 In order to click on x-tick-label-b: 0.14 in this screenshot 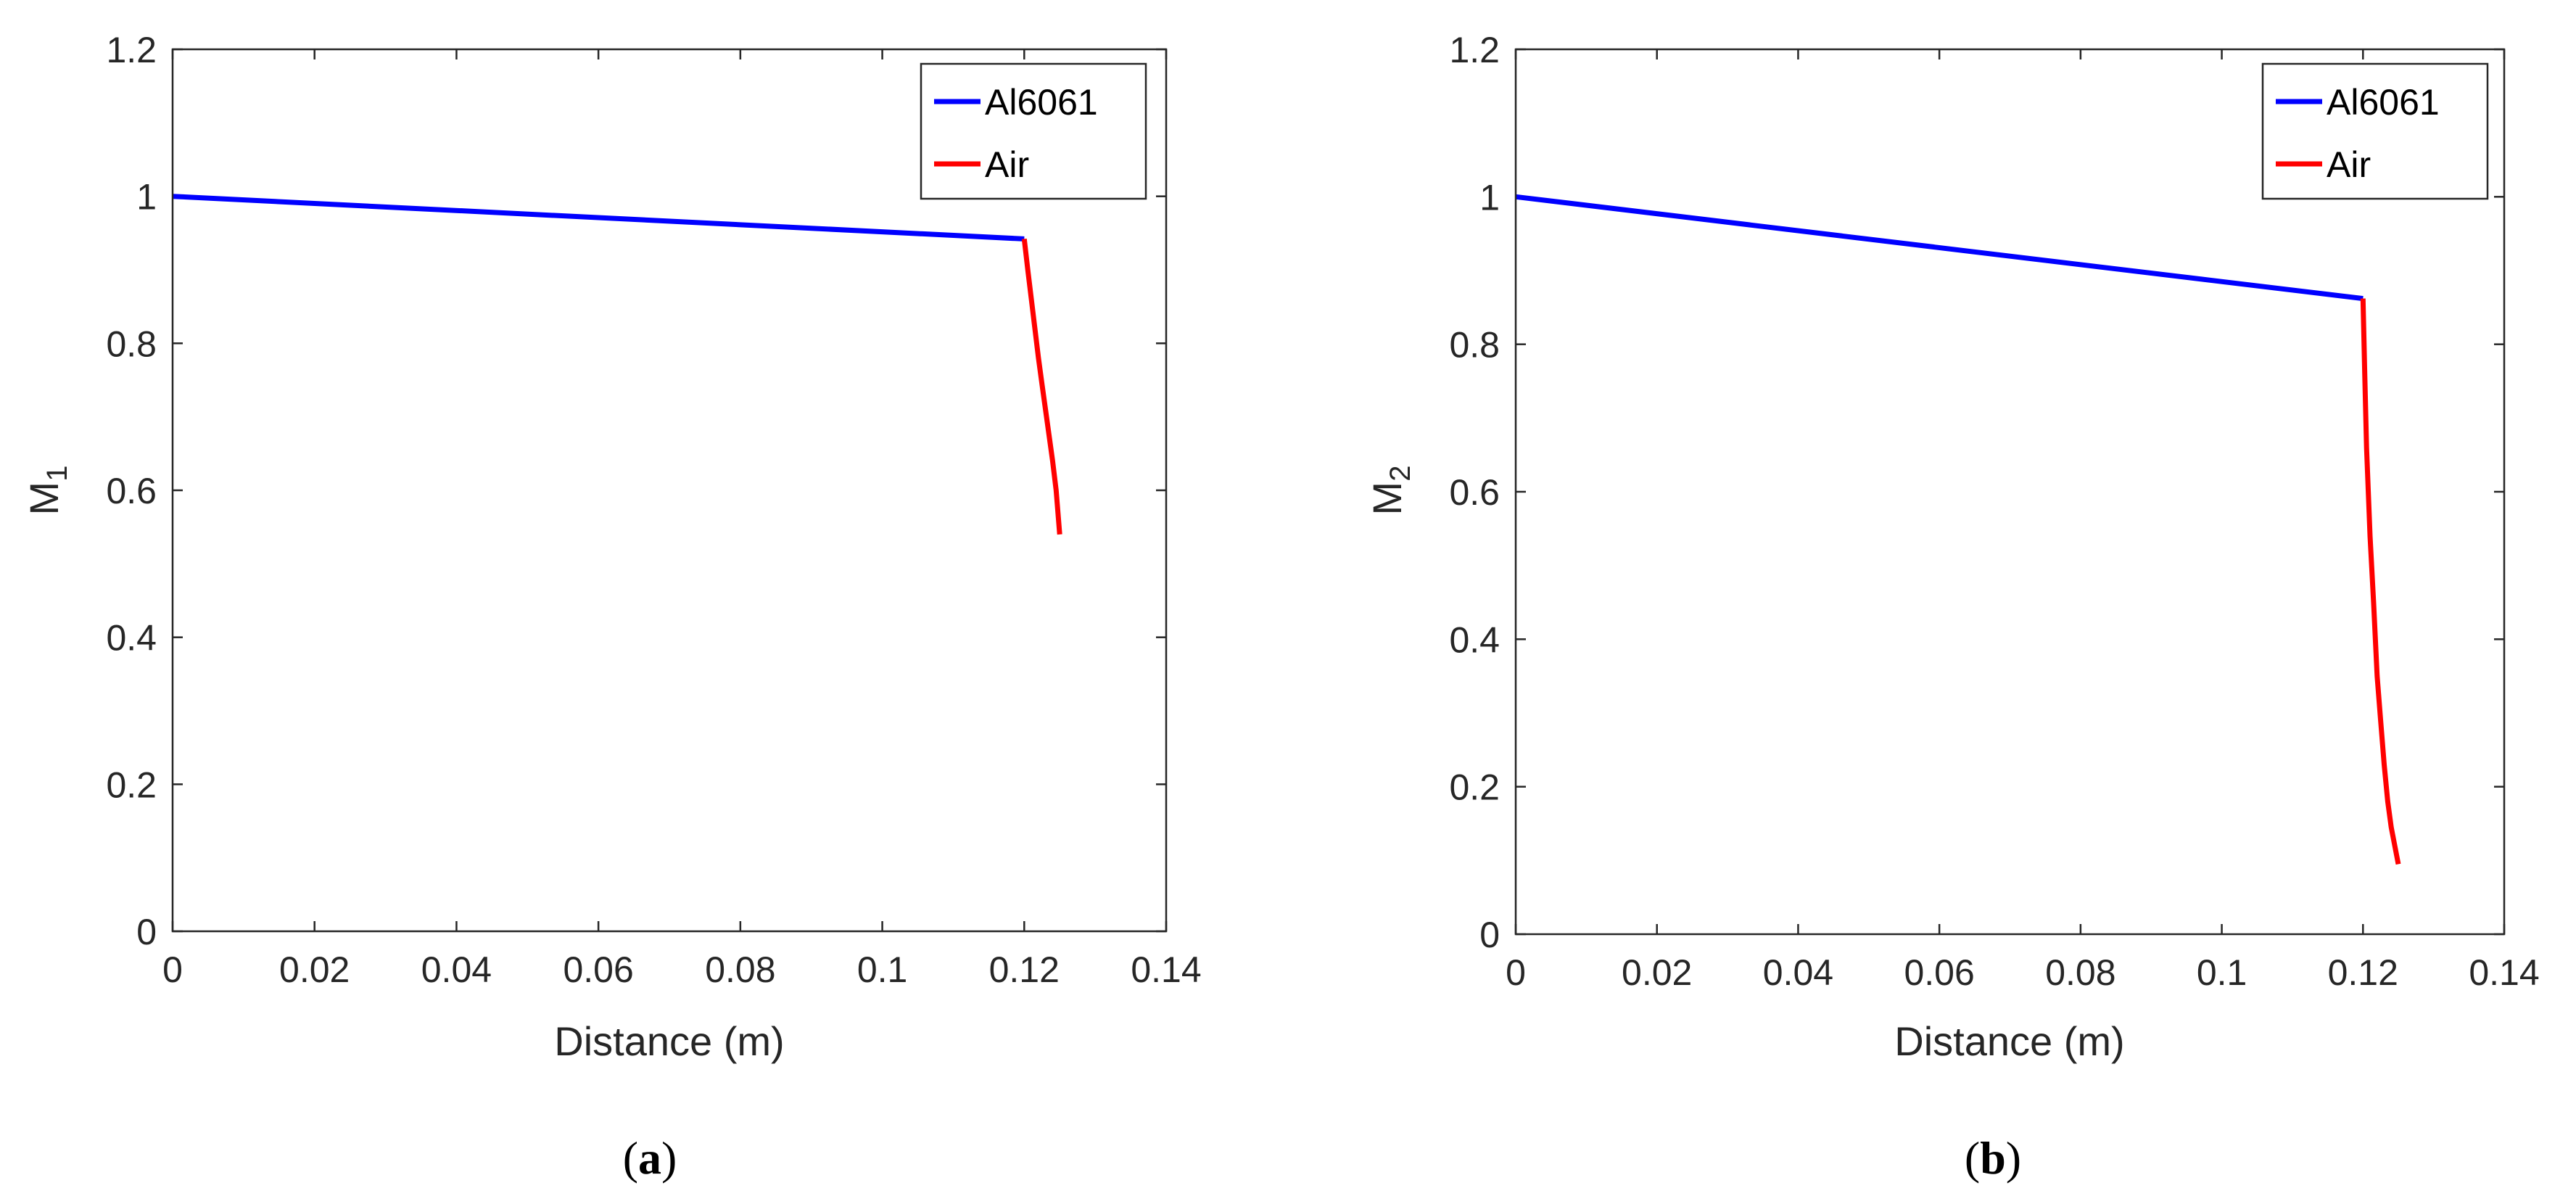, I will do `click(2504, 972)`.